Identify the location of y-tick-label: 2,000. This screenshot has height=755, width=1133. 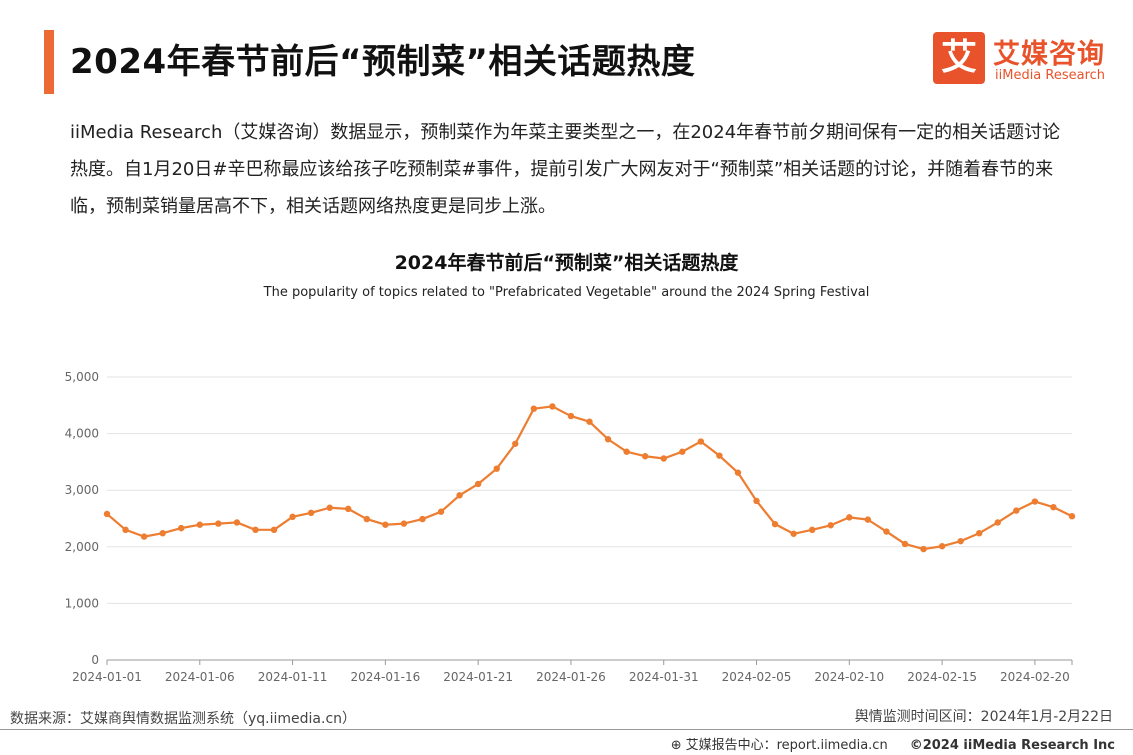
(82, 547).